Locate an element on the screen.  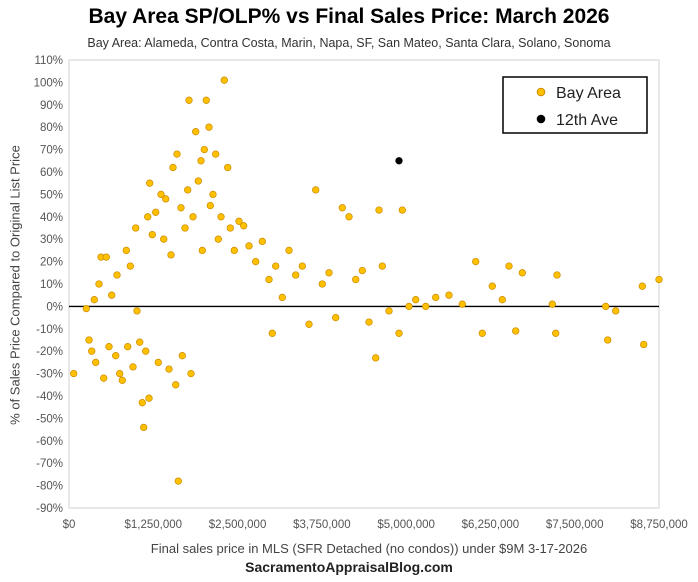
y-tick-label: -80% is located at coordinates (49, 487).